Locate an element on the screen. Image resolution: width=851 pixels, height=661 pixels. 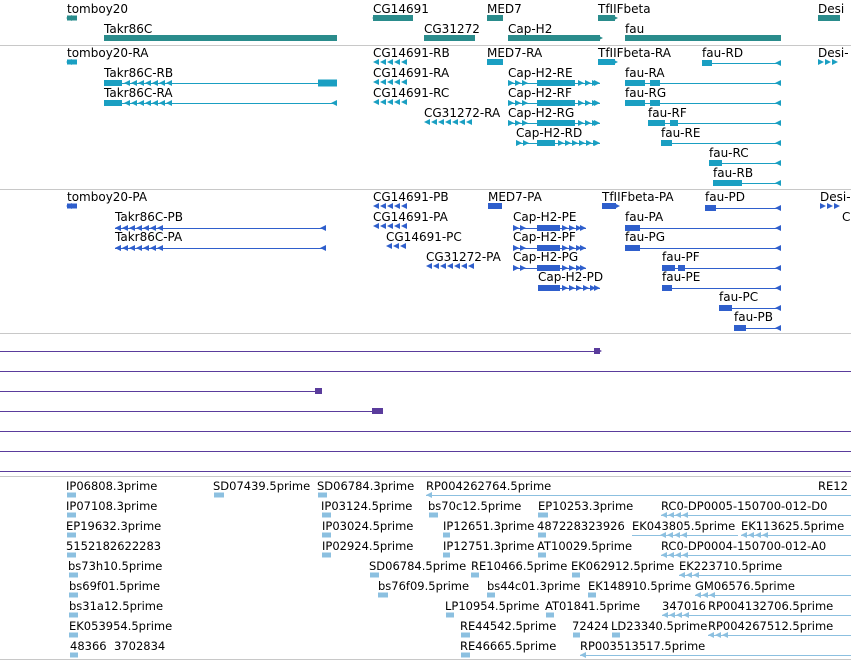
est-label: EP10253.3prime is located at coordinates (586, 506).